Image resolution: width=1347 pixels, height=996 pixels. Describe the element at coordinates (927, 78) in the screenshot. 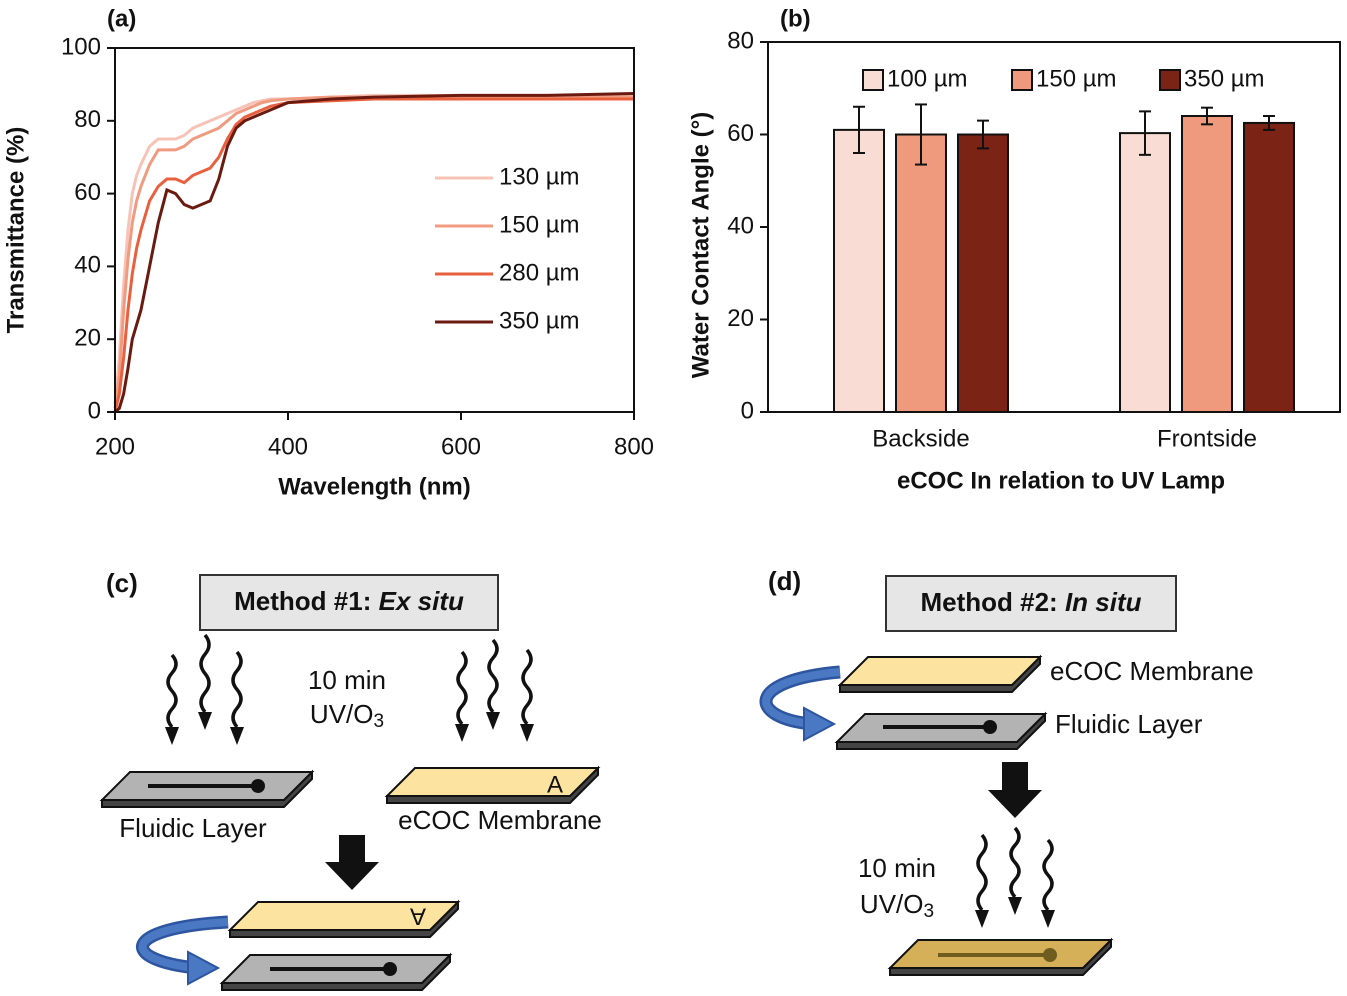

I see `legend-label: 100 µm` at that location.